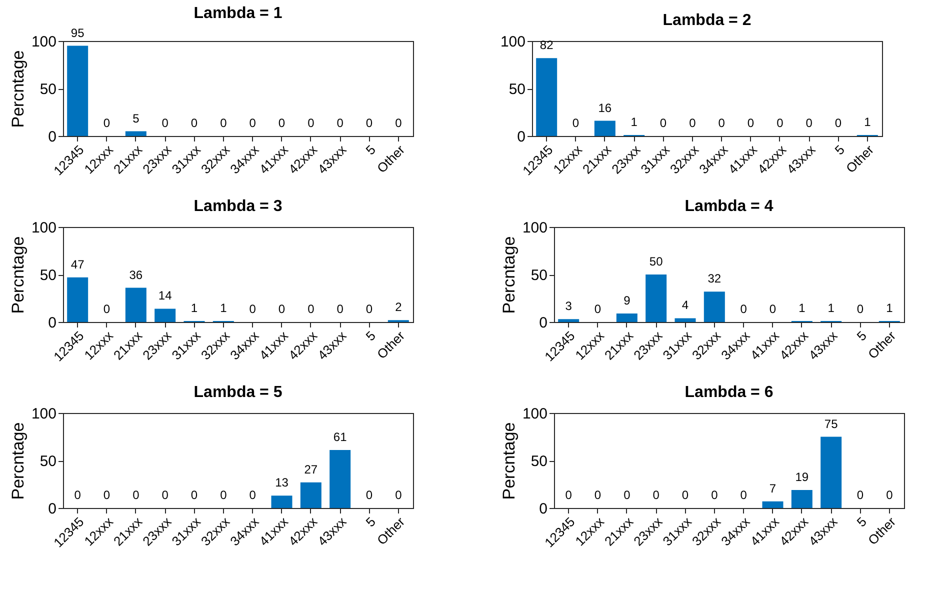  I want to click on chart-title: Lambda = 1, so click(238, 13).